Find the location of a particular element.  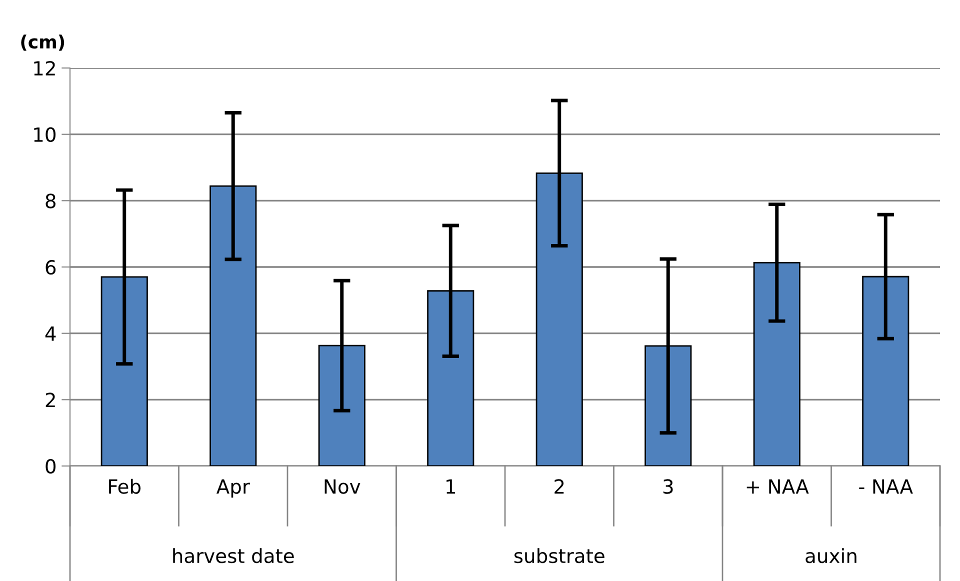

y-tick-label: 10 is located at coordinates (45, 134).